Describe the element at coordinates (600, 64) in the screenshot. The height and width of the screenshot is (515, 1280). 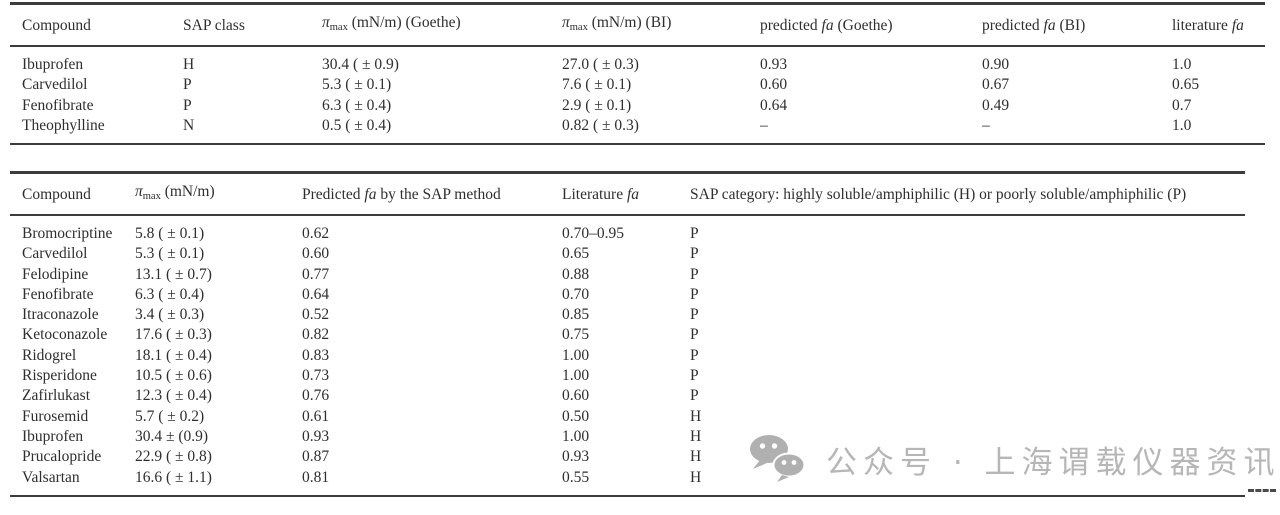
I see `cell: 27.0 ( ± 0.3)` at that location.